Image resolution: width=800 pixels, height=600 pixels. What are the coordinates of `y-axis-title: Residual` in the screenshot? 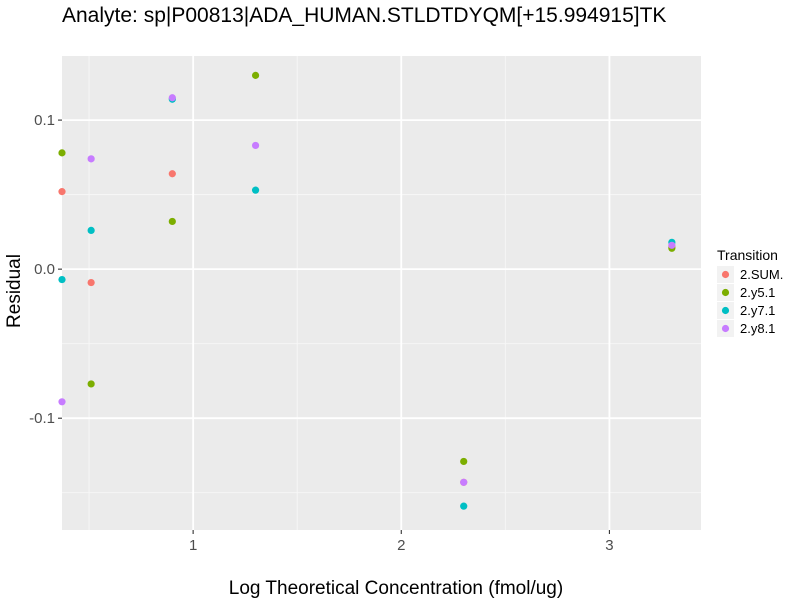 It's located at (14, 291).